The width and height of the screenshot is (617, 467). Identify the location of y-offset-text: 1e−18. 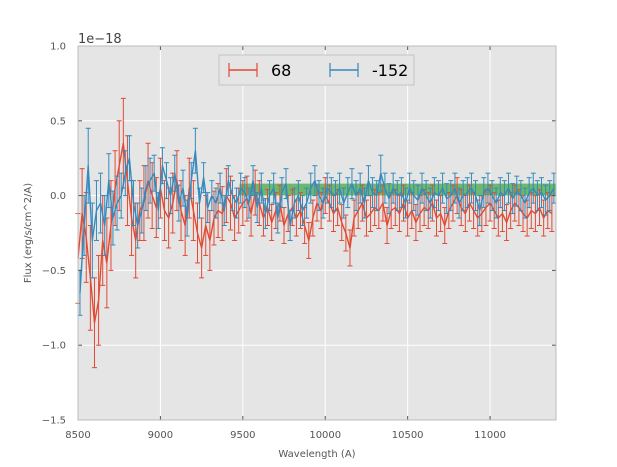
(100, 39).